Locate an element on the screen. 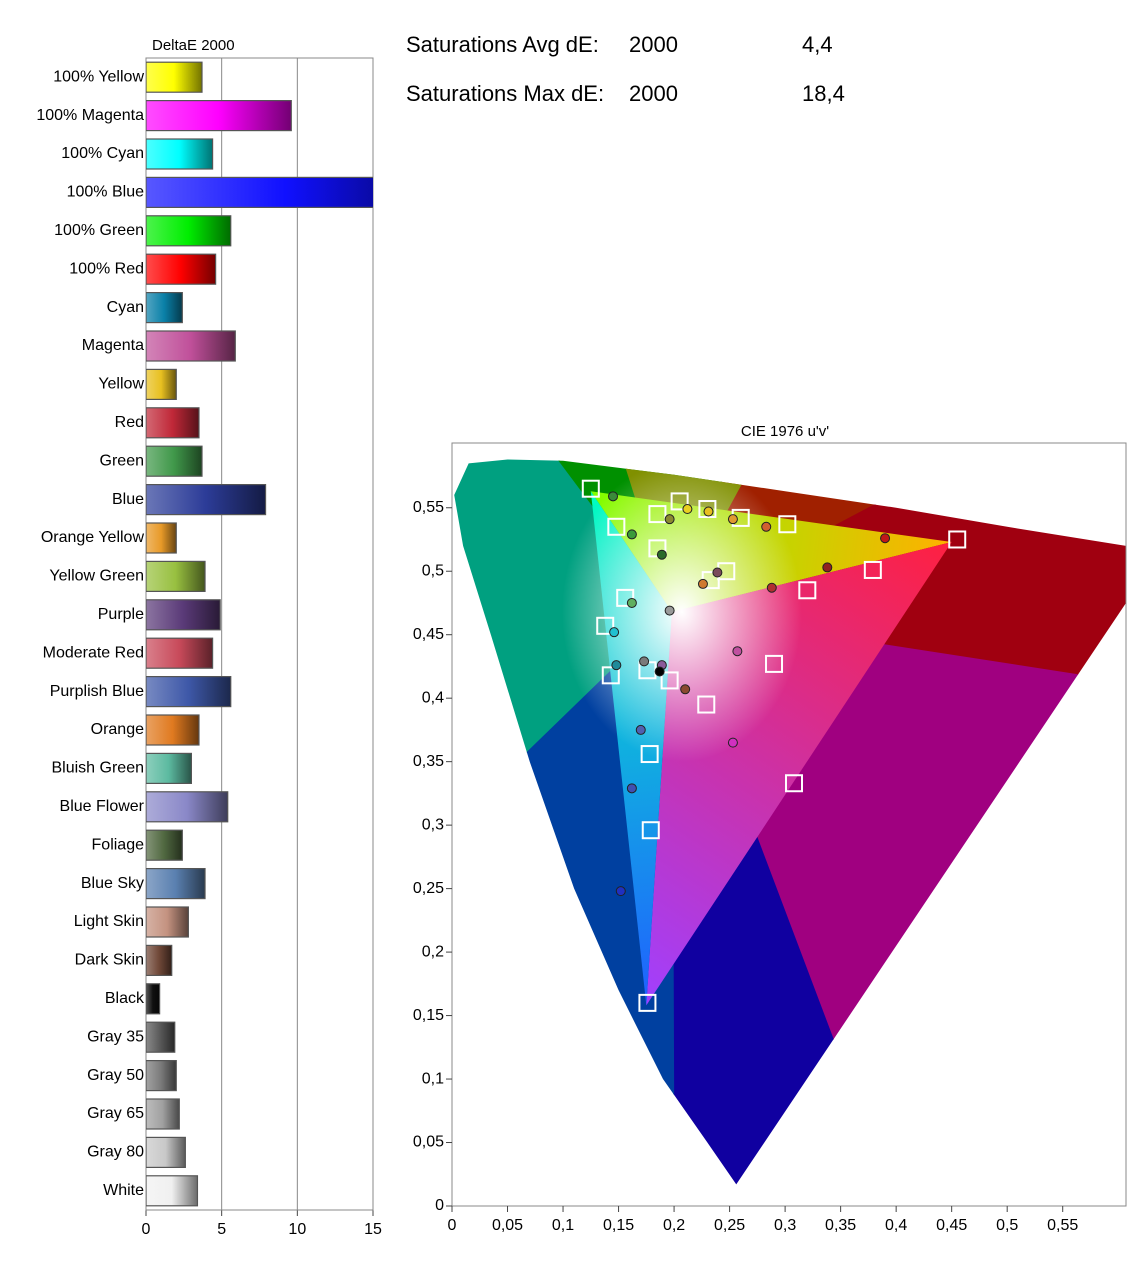 This screenshot has height=1266, width=1134. category-label: Foliage is located at coordinates (118, 844).